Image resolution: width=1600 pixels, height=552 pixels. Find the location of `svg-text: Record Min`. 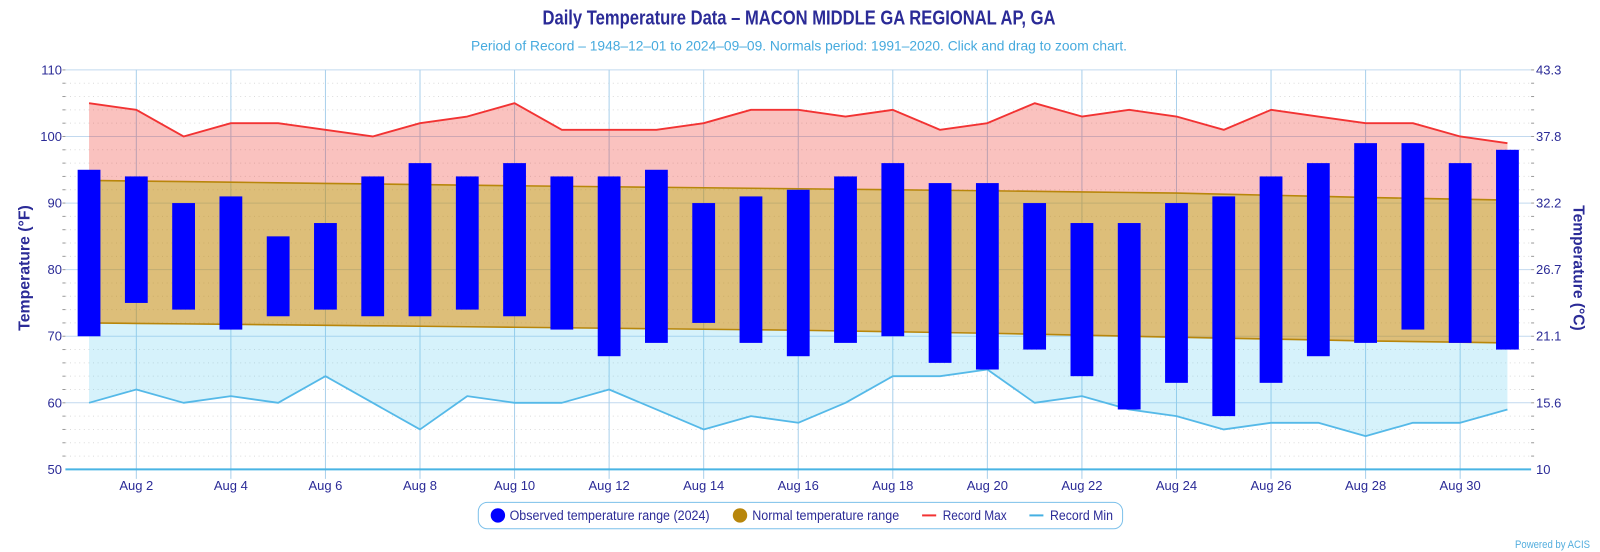

svg-text: Record Min is located at coordinates (1081, 515).